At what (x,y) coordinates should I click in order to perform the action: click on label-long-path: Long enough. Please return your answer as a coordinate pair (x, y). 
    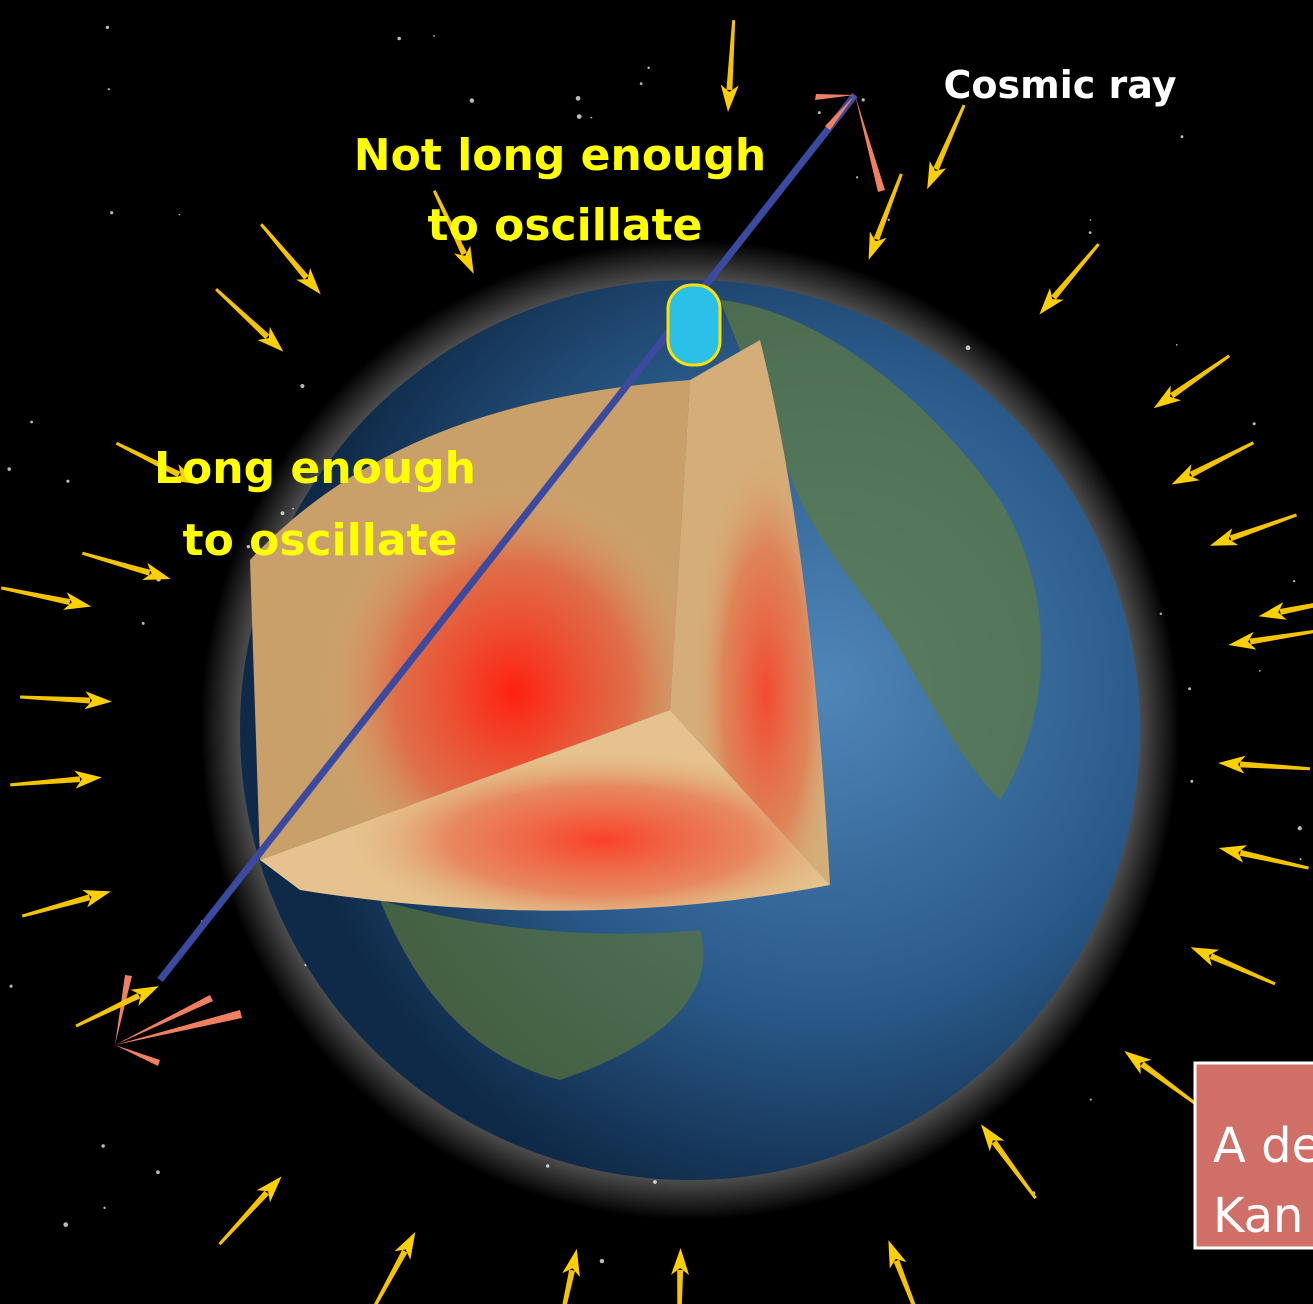
    Looking at the image, I should click on (315, 468).